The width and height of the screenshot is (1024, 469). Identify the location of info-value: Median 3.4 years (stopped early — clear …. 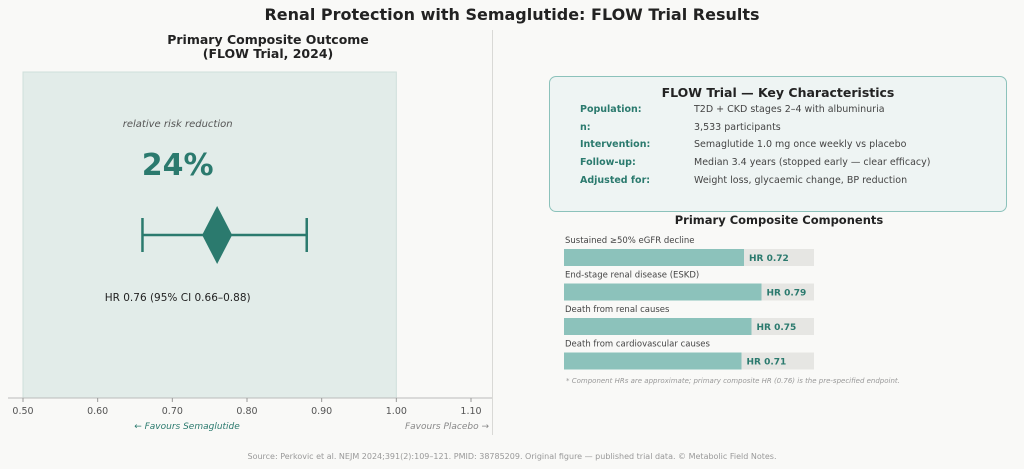
(812, 162).